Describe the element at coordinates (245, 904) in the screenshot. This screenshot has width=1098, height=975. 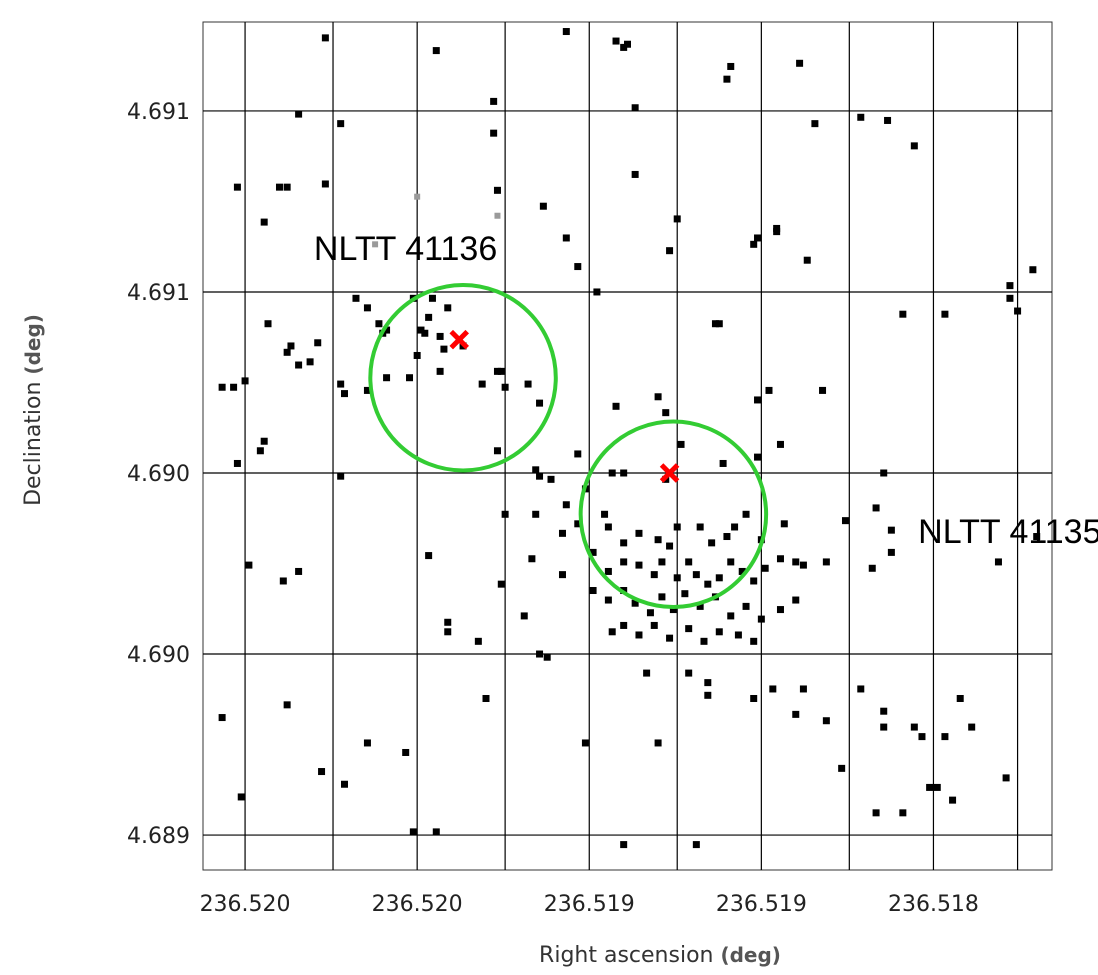
I see `x-tick-label-0: 236.520` at that location.